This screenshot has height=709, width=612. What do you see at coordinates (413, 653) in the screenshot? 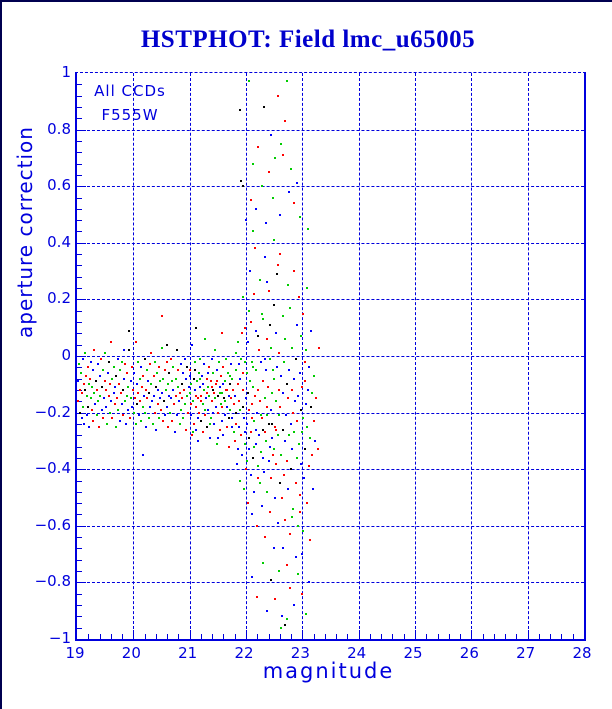
I see `x-tick-label: 25` at bounding box center [413, 653].